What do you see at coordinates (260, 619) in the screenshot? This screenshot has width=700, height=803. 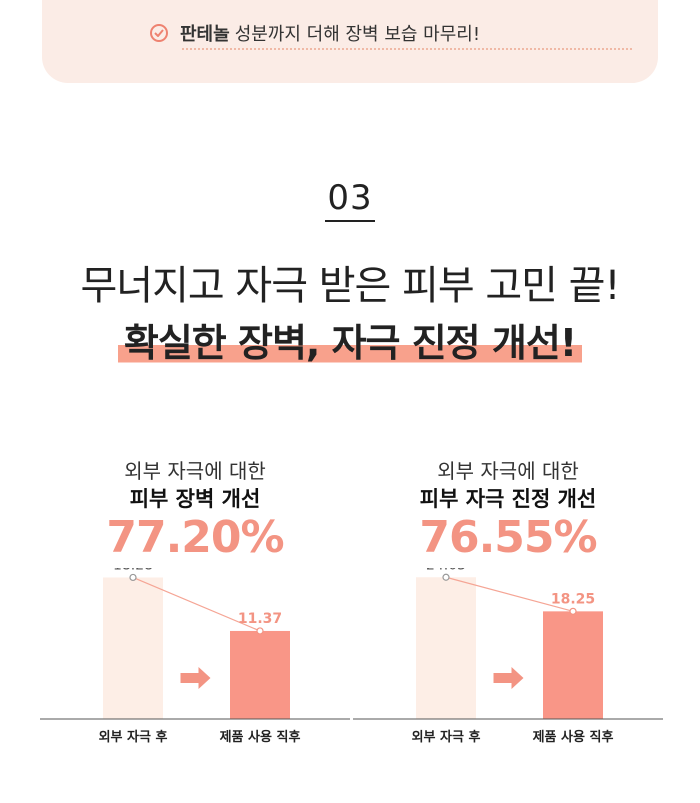 I see `value-label: 11.37` at bounding box center [260, 619].